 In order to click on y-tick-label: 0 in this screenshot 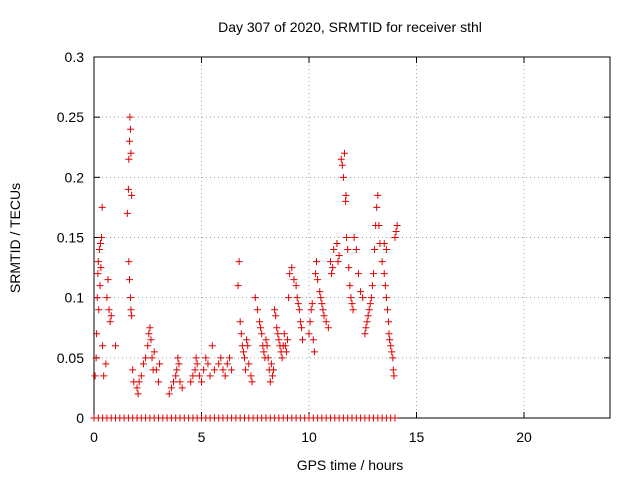, I will do `click(80, 418)`.